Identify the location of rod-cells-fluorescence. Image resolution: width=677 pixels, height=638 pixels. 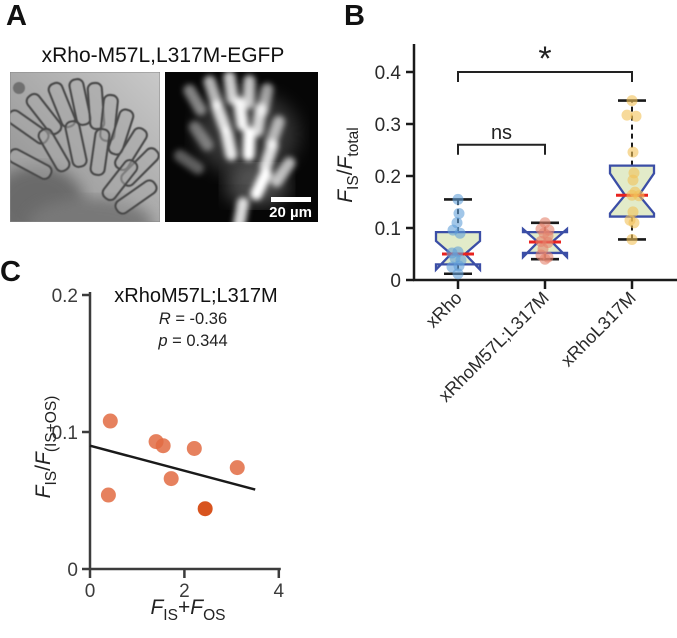
(234, 147).